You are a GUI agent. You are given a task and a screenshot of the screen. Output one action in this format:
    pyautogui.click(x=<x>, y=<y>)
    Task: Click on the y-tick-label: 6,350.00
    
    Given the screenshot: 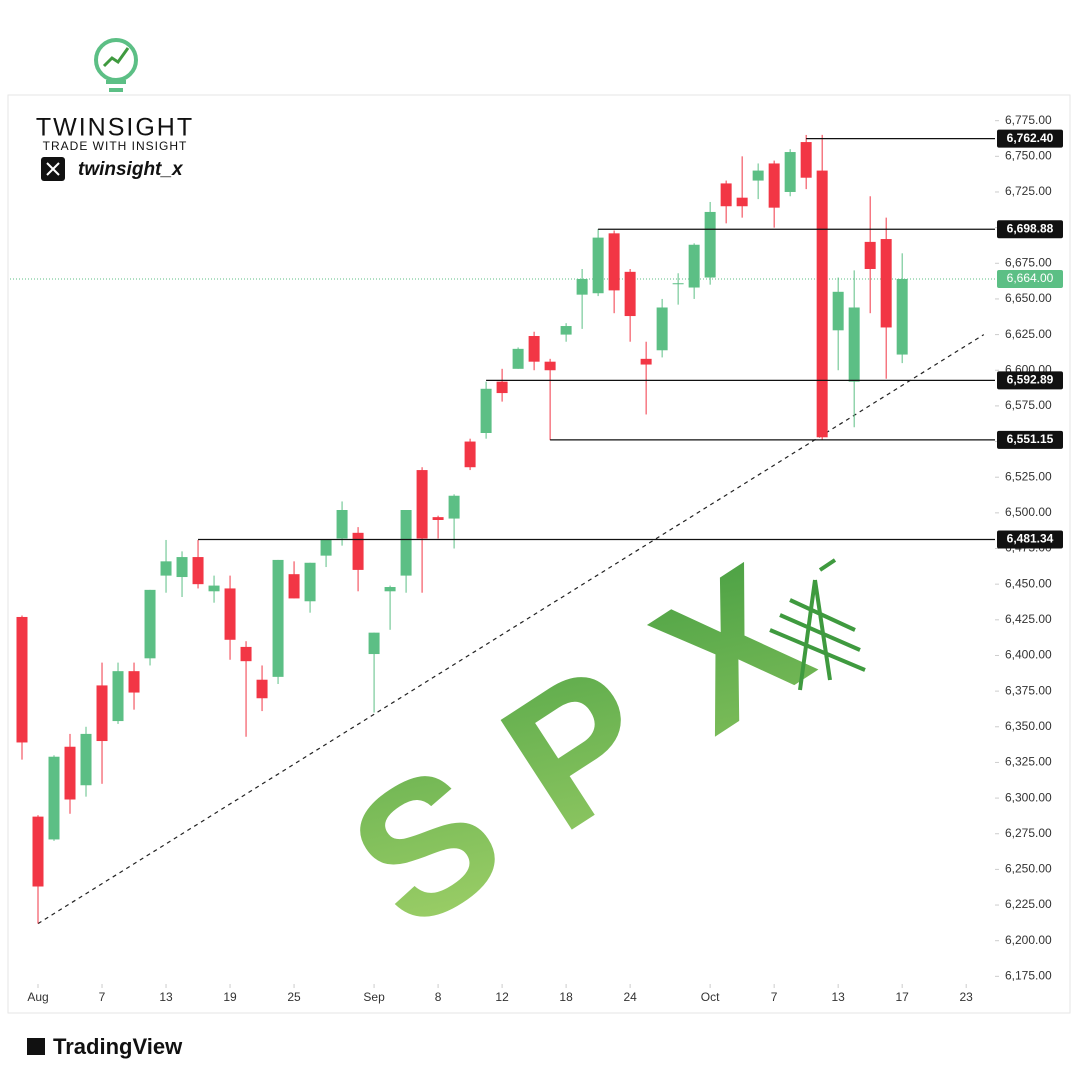 What is the action you would take?
    pyautogui.click(x=1028, y=726)
    